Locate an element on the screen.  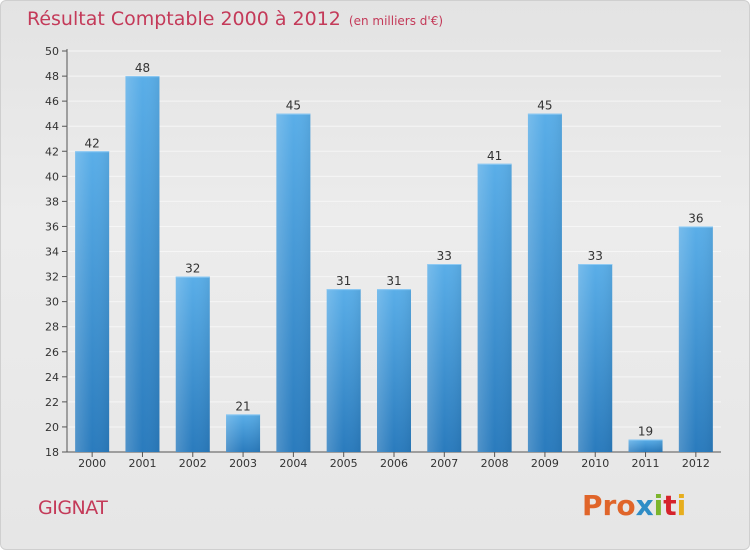
logo-part-2: x is located at coordinates (644, 505).